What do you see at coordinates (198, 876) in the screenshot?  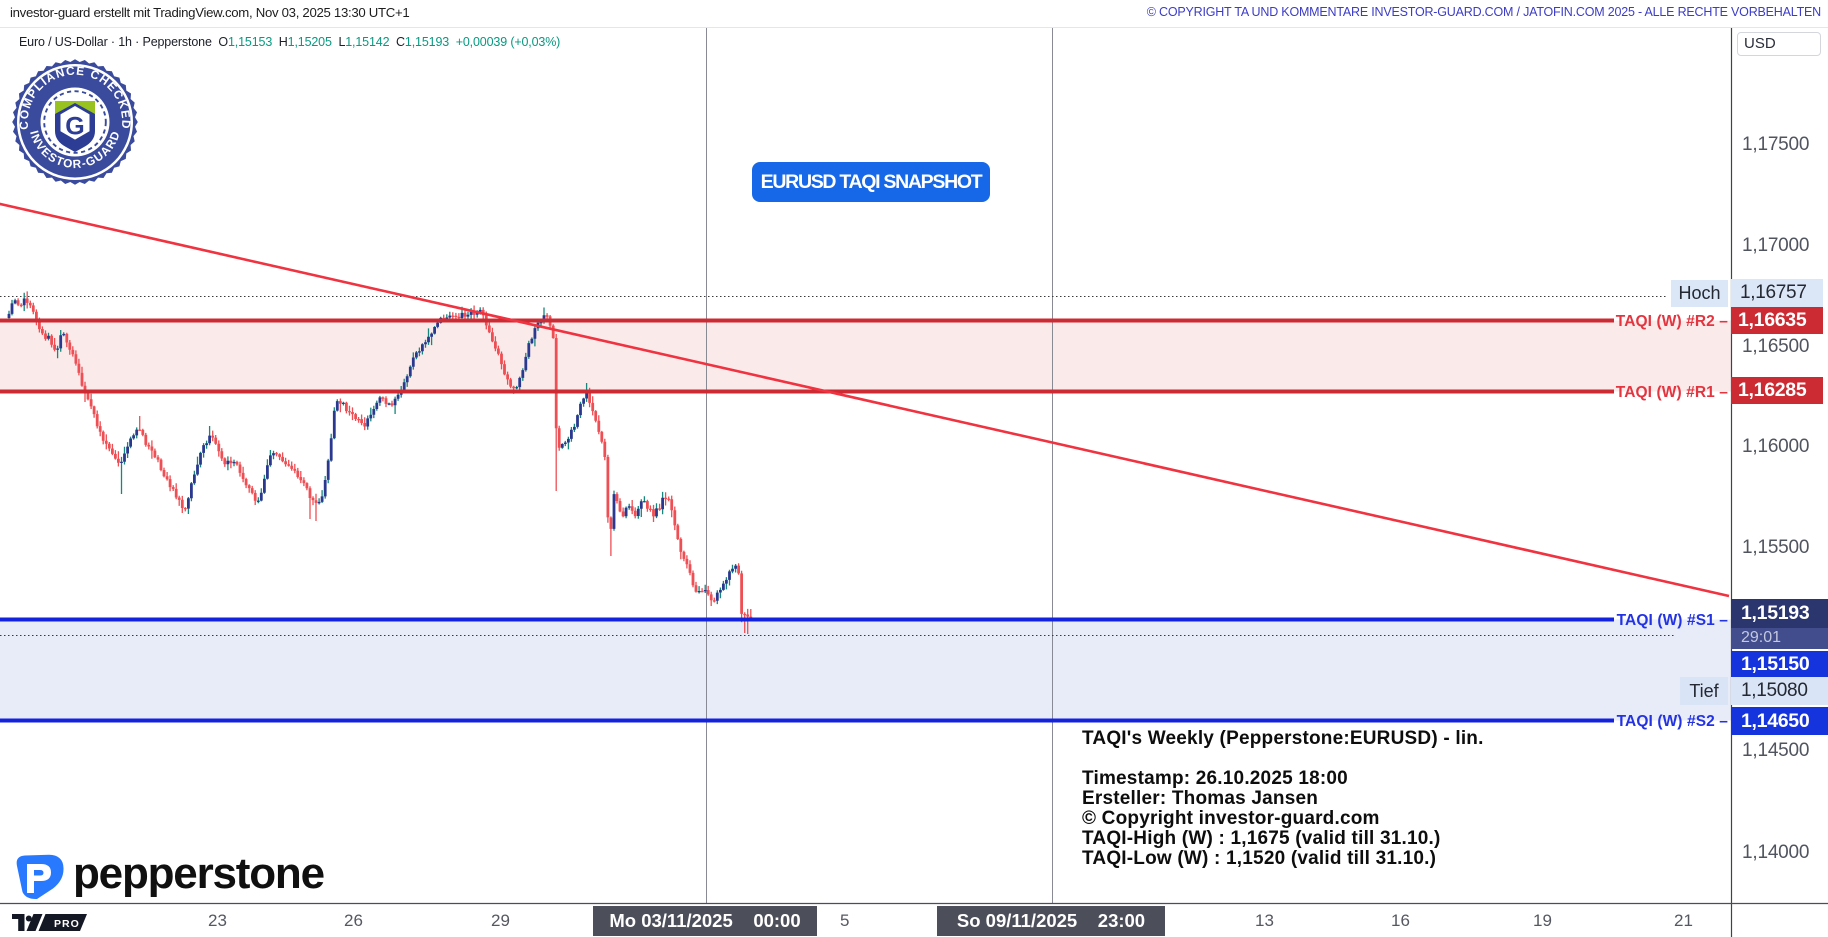 I see `svg-text: pepperstone` at bounding box center [198, 876].